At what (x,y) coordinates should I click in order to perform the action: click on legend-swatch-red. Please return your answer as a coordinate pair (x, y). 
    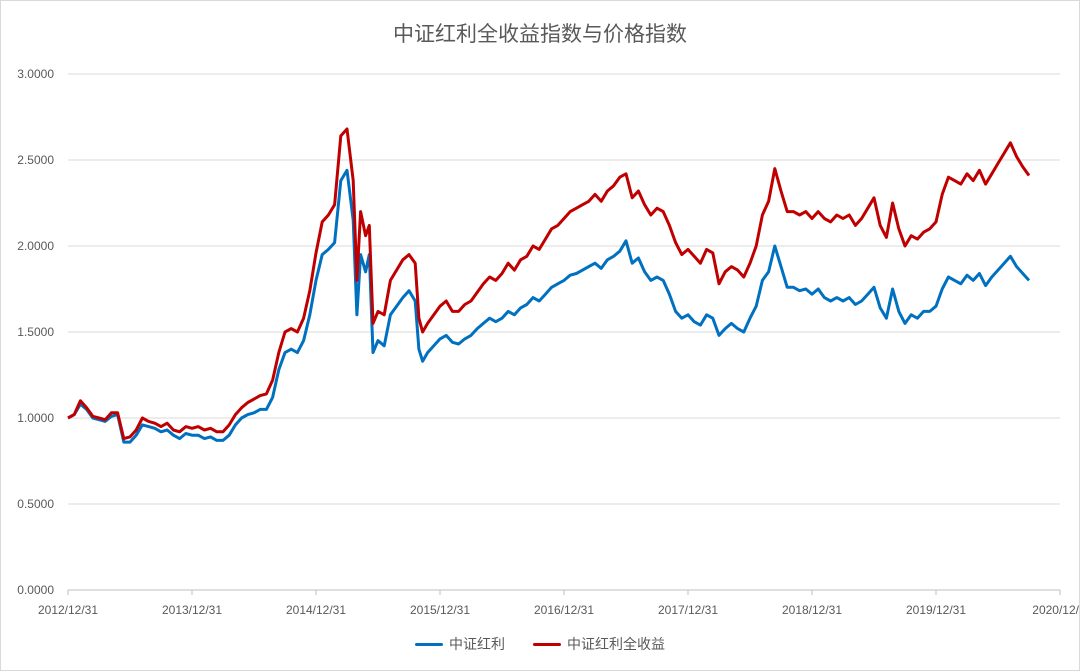
    Looking at the image, I should click on (547, 644).